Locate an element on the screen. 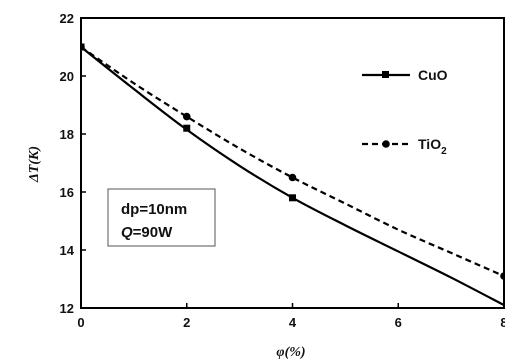 This screenshot has width=505, height=361. legend: CuO TiO2 is located at coordinates (405, 112).